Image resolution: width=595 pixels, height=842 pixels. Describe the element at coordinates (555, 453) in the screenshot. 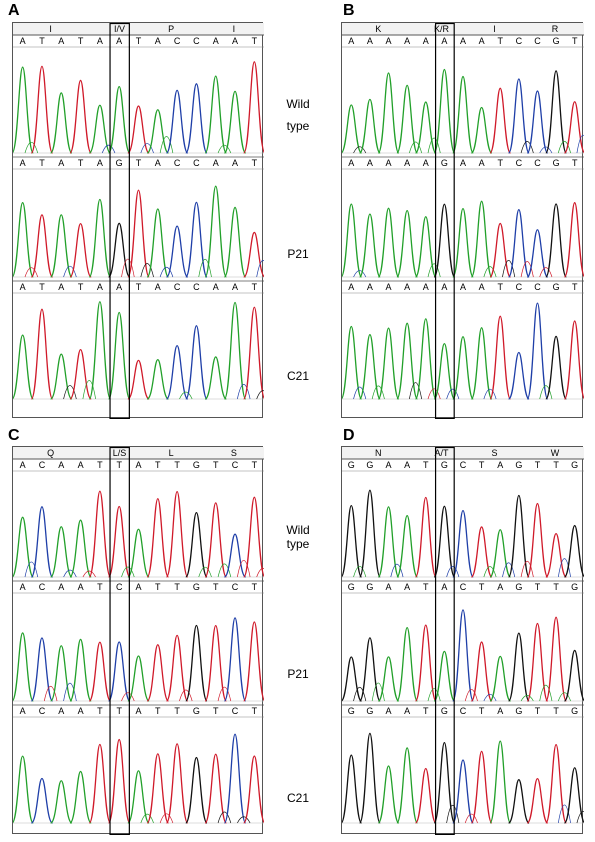

I see `codon-label: W` at that location.